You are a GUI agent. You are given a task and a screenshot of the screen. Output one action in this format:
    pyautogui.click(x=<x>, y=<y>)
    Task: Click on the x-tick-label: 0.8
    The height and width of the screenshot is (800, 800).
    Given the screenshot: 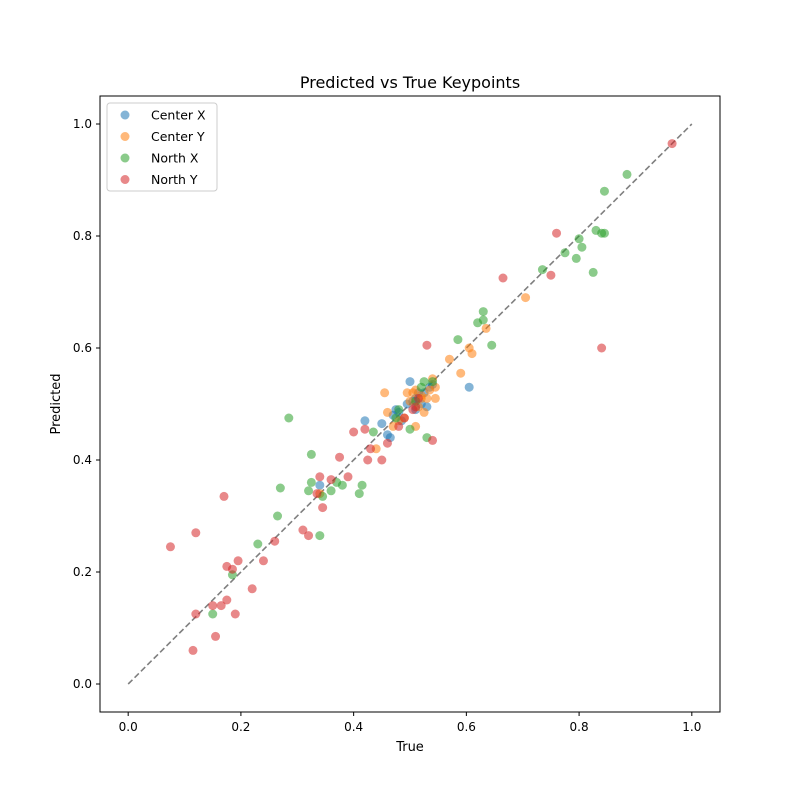 What is the action you would take?
    pyautogui.click(x=579, y=727)
    